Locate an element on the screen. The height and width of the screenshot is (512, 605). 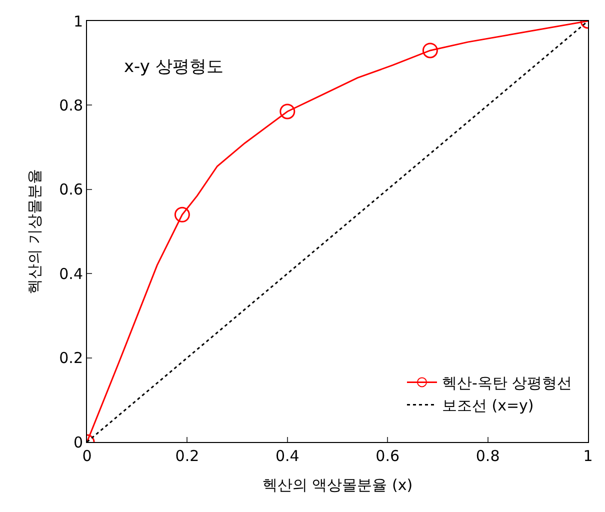
y-tick-label: 0.8 is located at coordinates (71, 105).